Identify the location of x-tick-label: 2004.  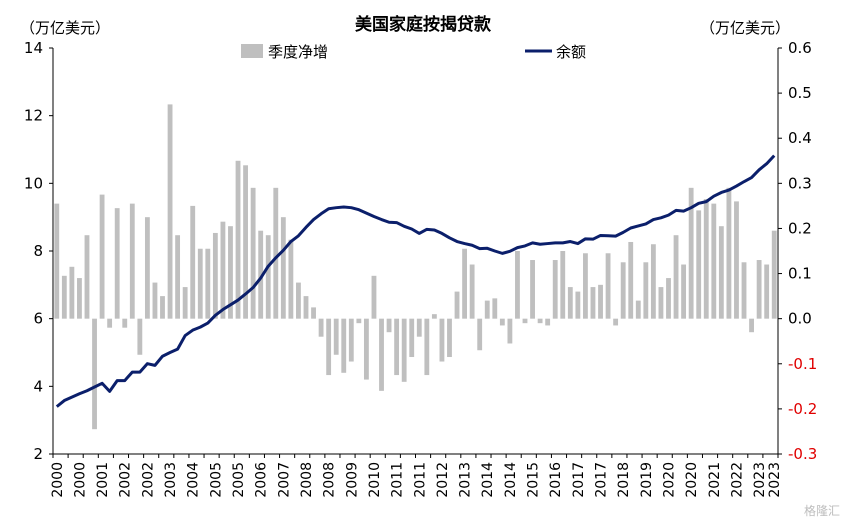
(194, 480).